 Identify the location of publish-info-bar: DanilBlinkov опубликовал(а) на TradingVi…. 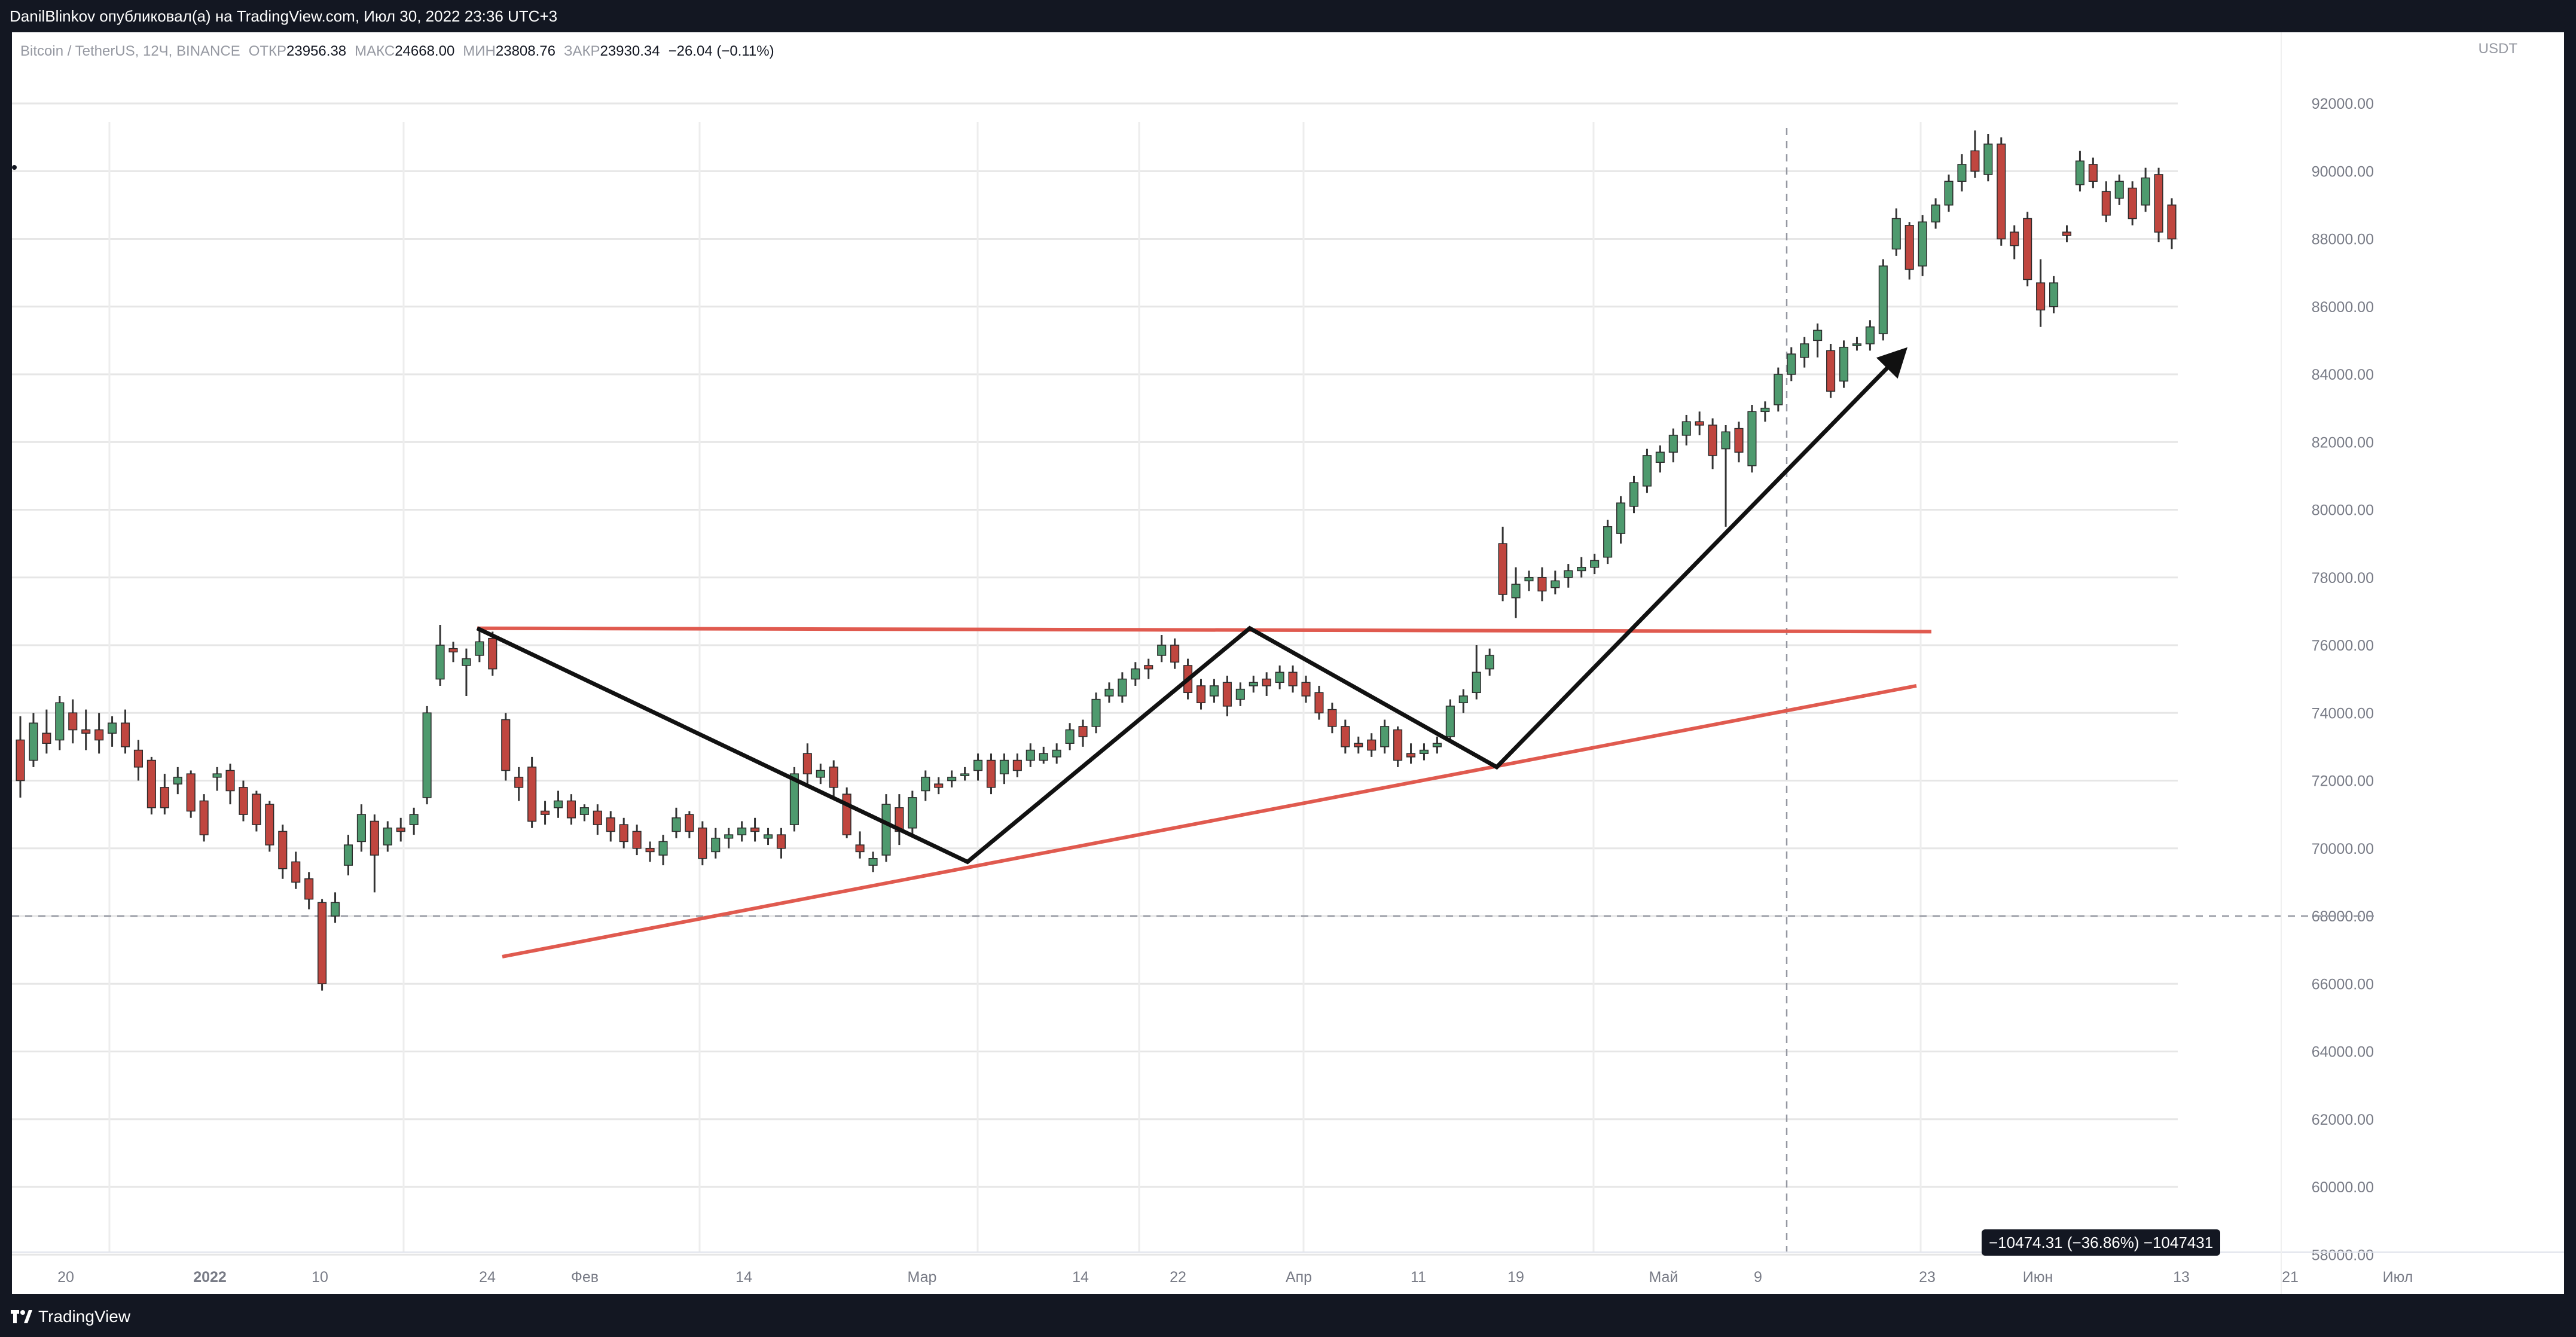
(1288, 16).